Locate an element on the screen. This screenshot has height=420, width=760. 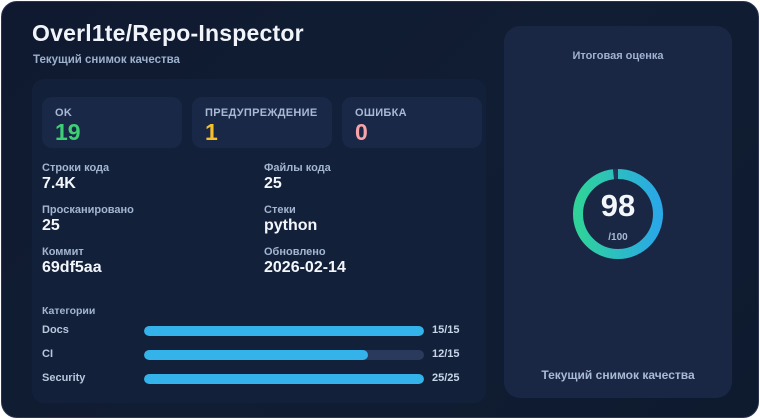
meta-updated: Обновлено 2026-02-14 is located at coordinates (305, 261).